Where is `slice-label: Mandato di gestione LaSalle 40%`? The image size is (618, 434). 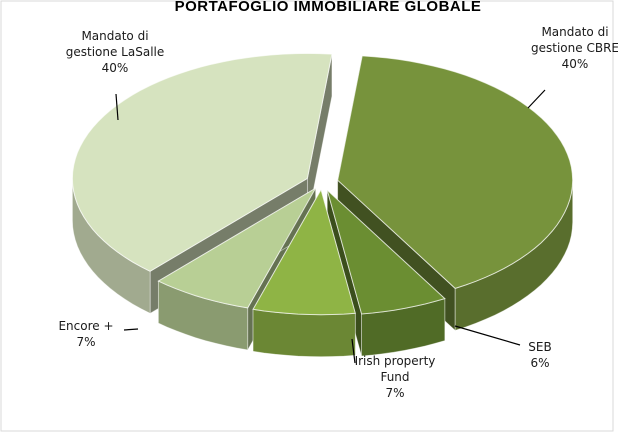
slice-label: Mandato di gestione LaSalle 40% is located at coordinates (115, 52).